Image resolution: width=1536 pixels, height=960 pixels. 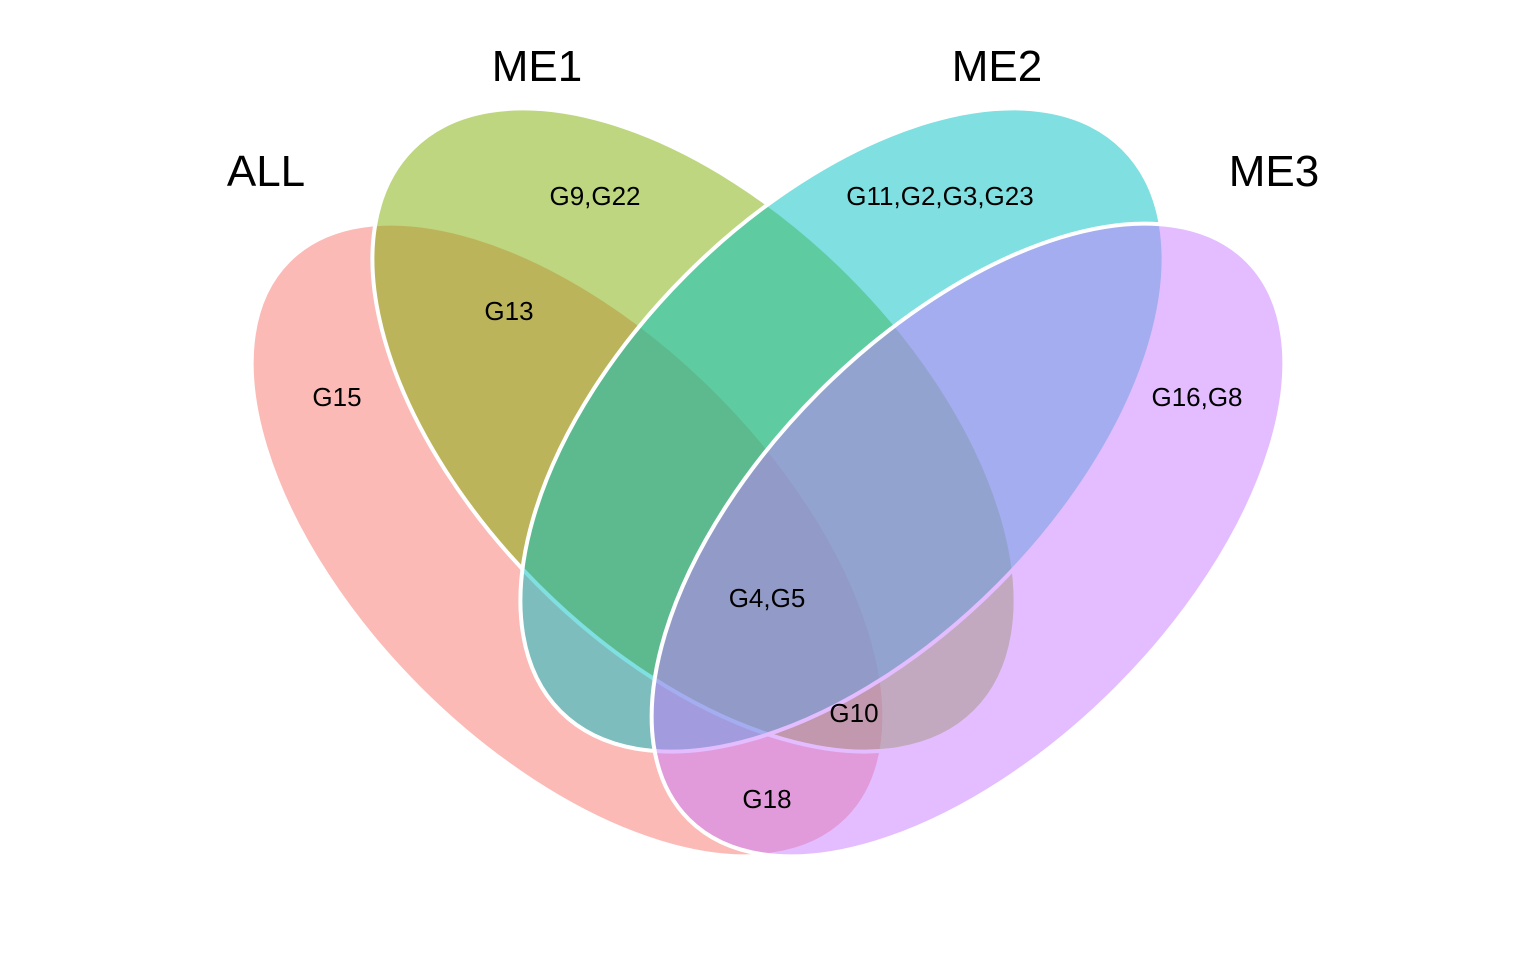 What do you see at coordinates (997, 66) in the screenshot?
I see `set-label-me2: ME2` at bounding box center [997, 66].